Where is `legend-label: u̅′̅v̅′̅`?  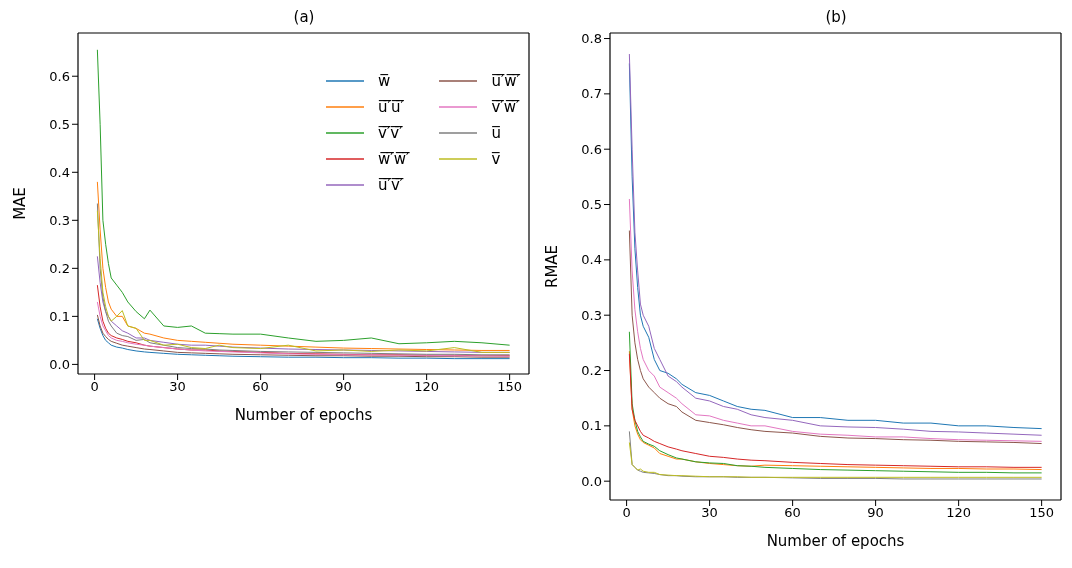
legend-label: u̅′̅v̅′̅ is located at coordinates (391, 185).